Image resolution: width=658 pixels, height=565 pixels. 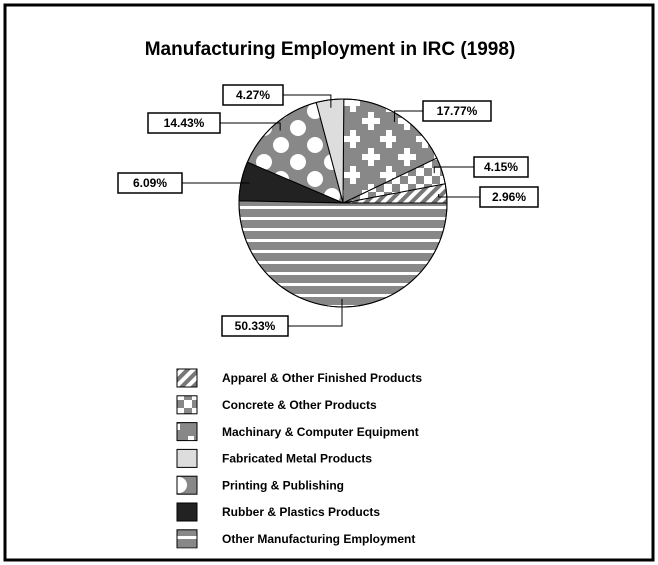 What do you see at coordinates (318, 539) in the screenshot?
I see `legend-label: Other Manufacturing Employment` at bounding box center [318, 539].